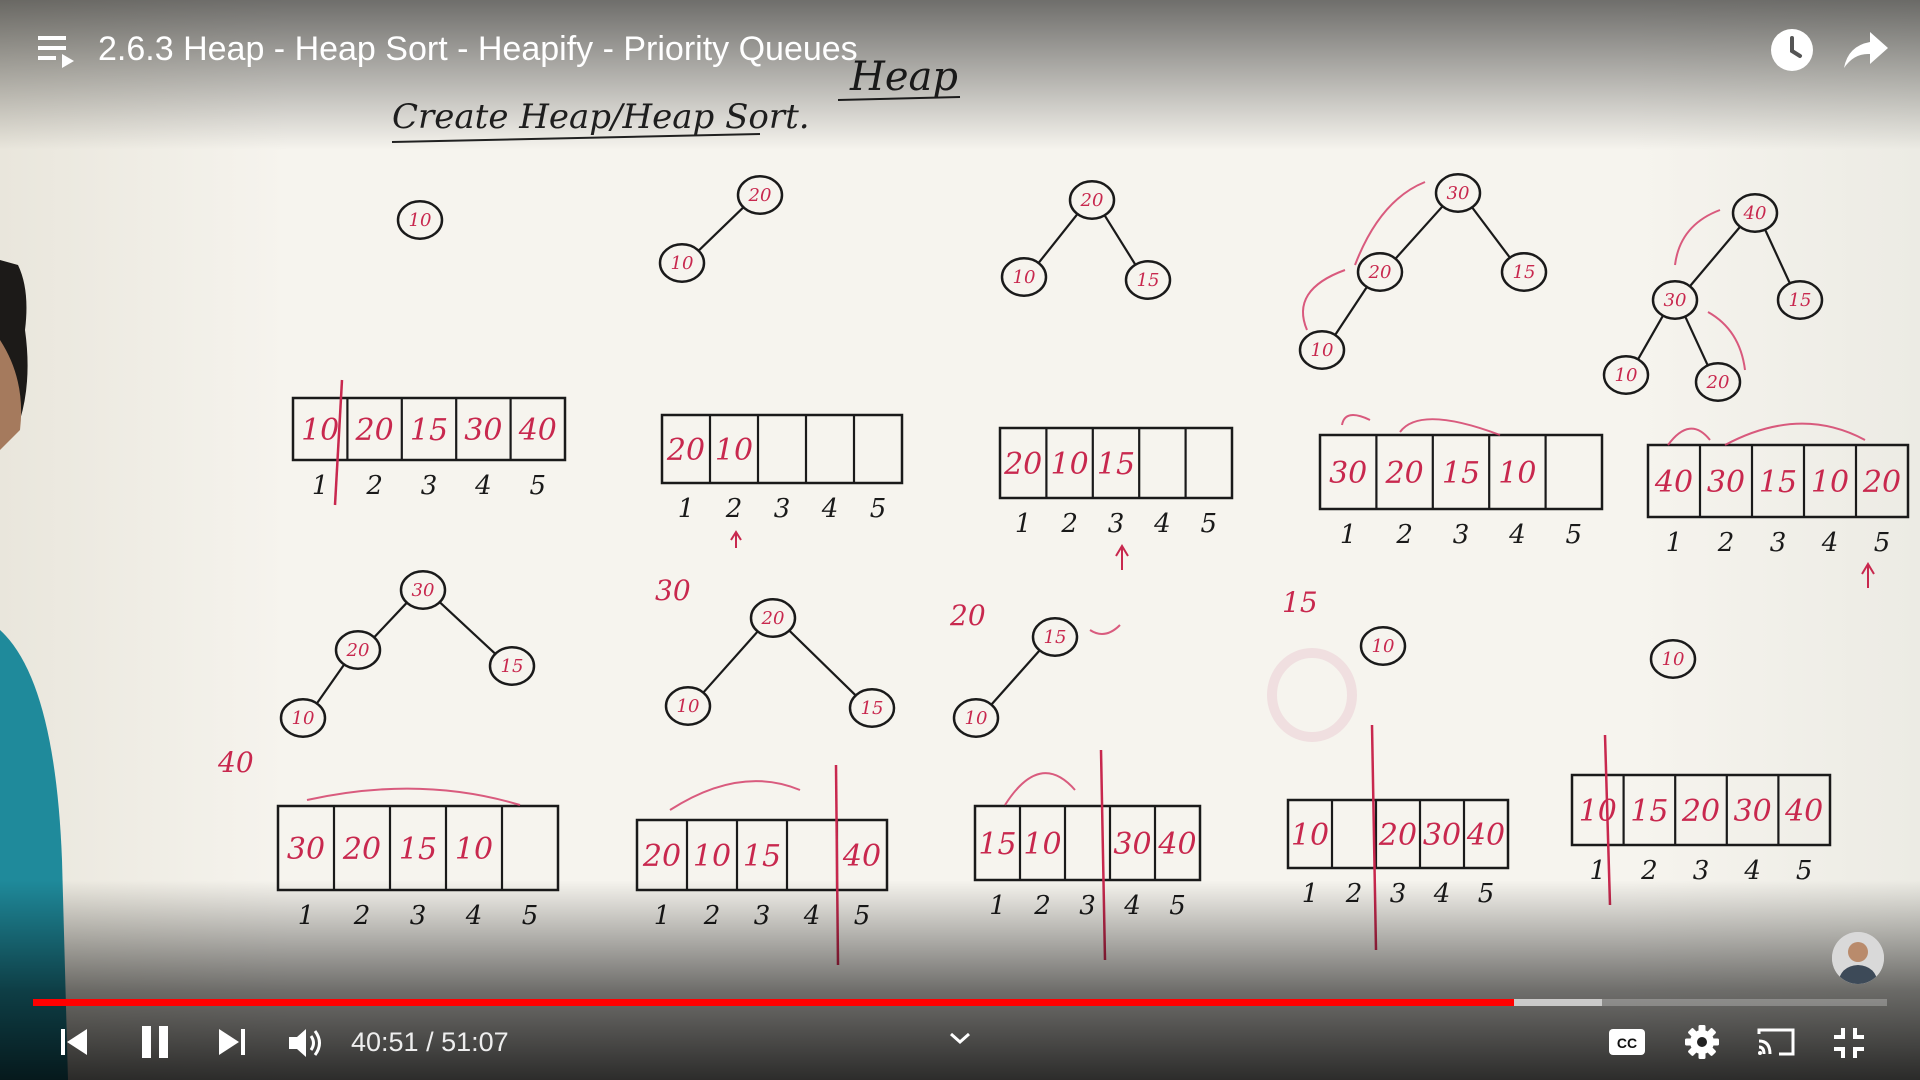  Describe the element at coordinates (1024, 277) in the screenshot. I see `create-tree-3-node-label: 10` at that location.